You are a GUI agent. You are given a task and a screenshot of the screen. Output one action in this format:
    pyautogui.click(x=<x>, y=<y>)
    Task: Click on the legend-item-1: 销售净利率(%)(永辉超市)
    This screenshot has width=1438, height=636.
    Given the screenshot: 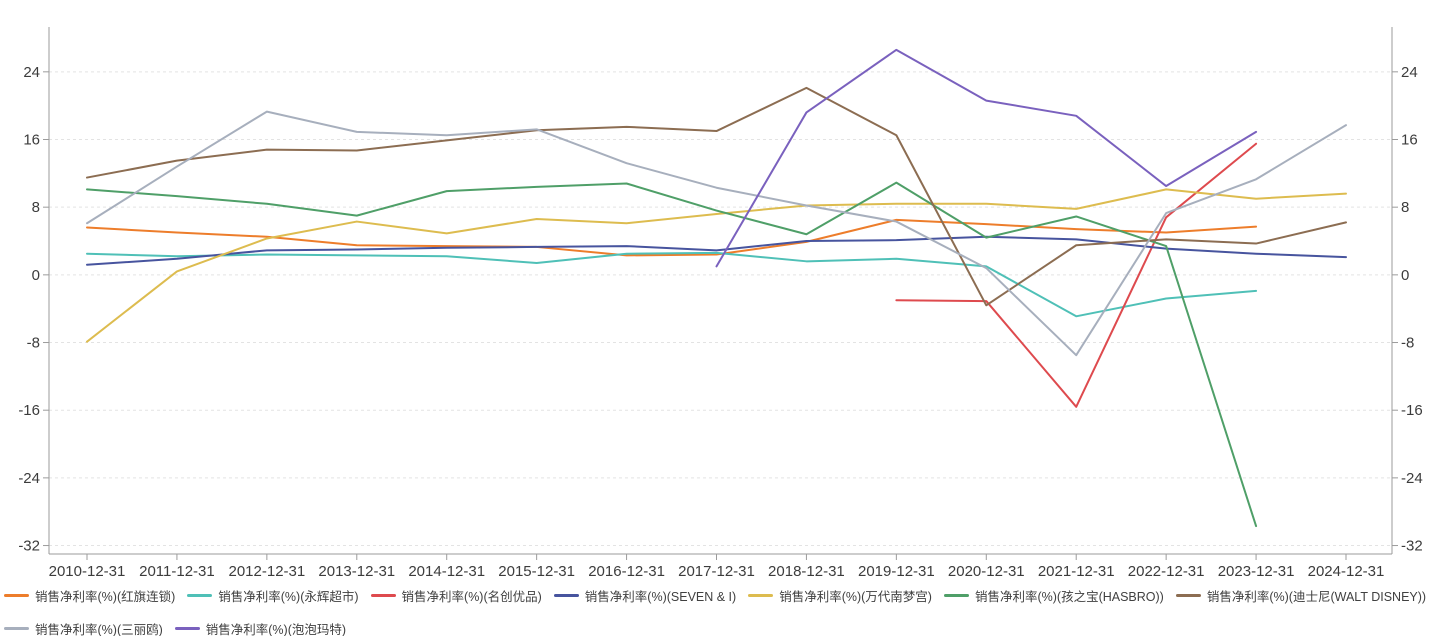 What is the action you would take?
    pyautogui.click(x=273, y=595)
    